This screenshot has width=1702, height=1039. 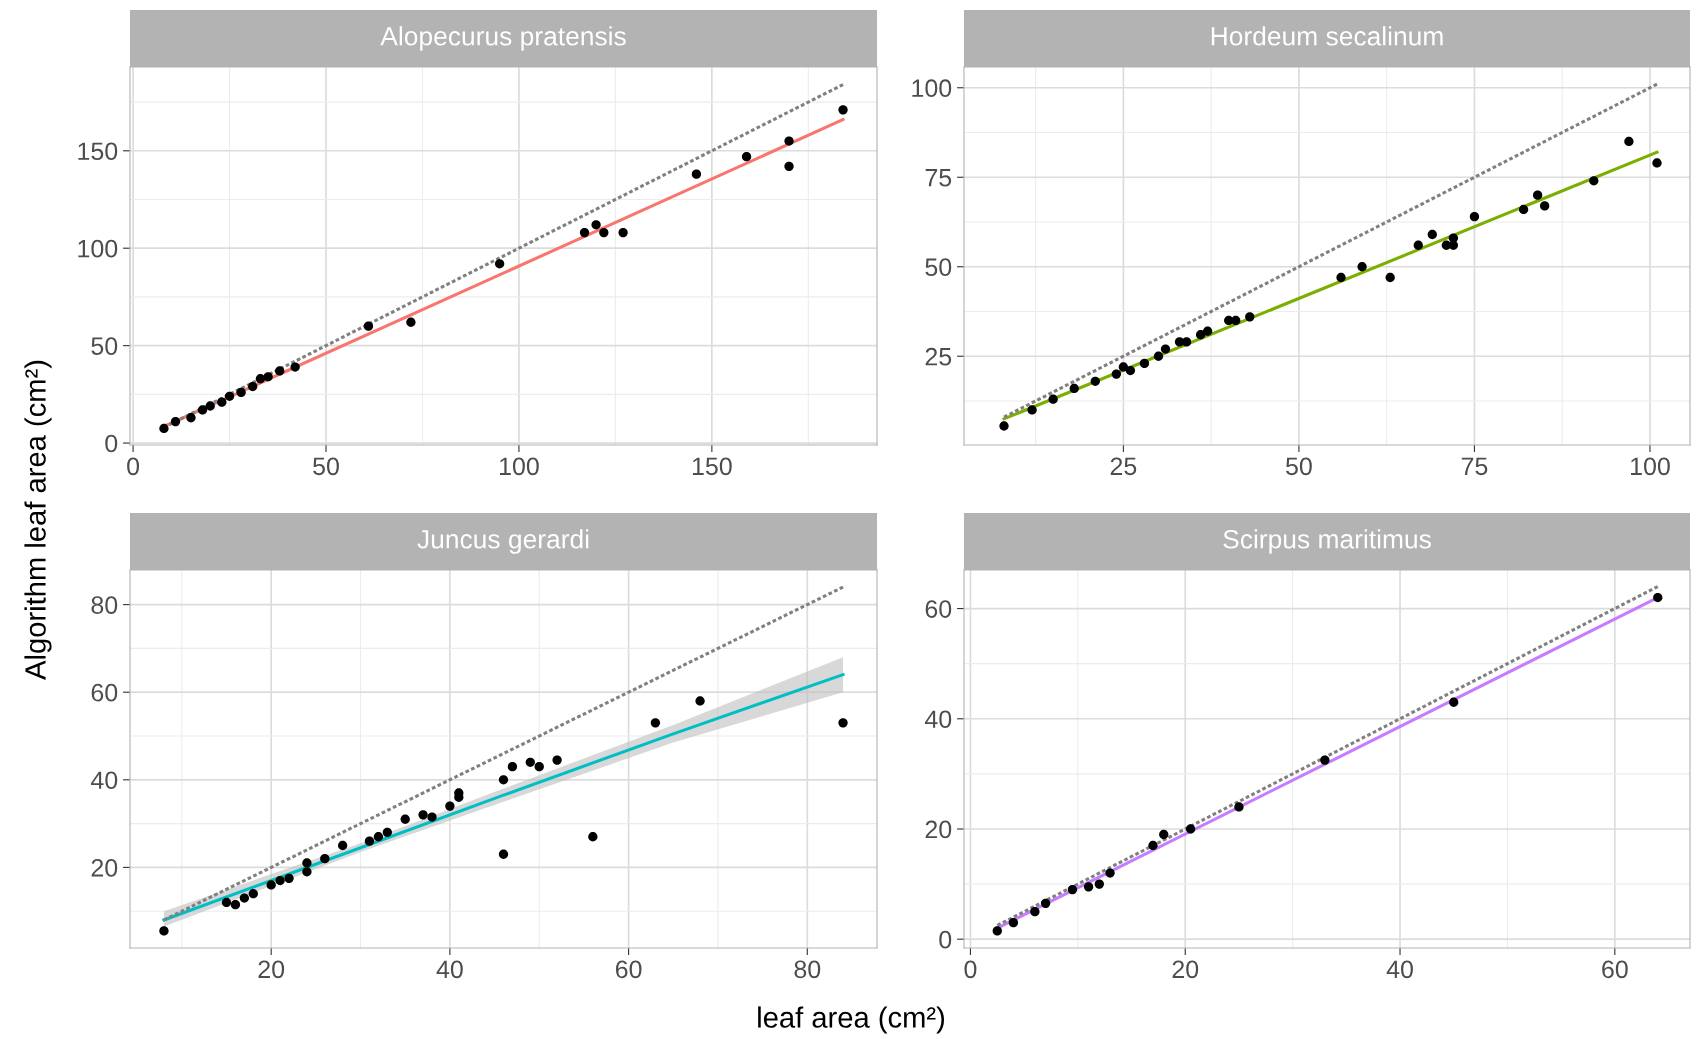 What do you see at coordinates (104, 780) in the screenshot?
I see `y-tick-label: 40` at bounding box center [104, 780].